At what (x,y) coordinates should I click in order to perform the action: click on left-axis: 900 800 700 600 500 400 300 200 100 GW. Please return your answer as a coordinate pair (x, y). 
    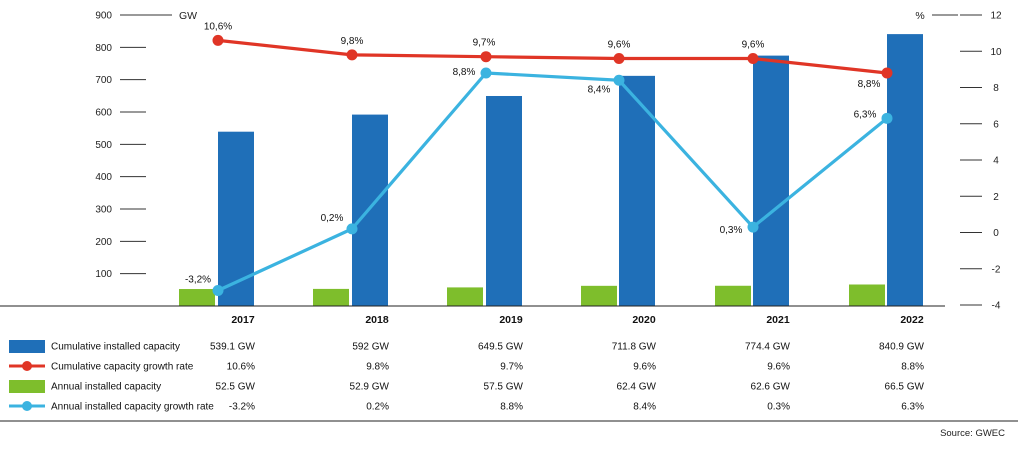
    Looking at the image, I should click on (146, 145).